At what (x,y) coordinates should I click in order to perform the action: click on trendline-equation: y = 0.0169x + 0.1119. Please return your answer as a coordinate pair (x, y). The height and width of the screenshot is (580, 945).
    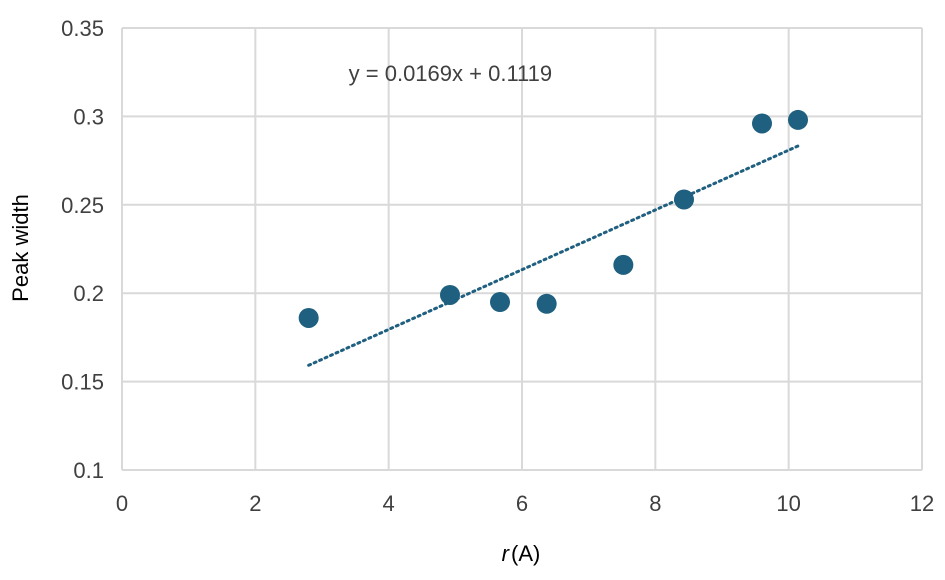
    Looking at the image, I should click on (450, 73).